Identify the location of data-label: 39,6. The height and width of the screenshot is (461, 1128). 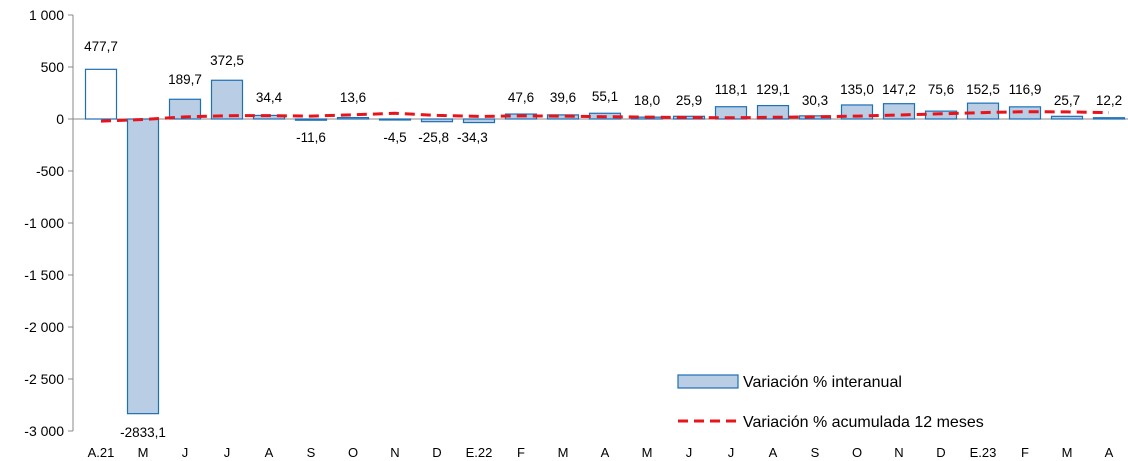
(563, 97).